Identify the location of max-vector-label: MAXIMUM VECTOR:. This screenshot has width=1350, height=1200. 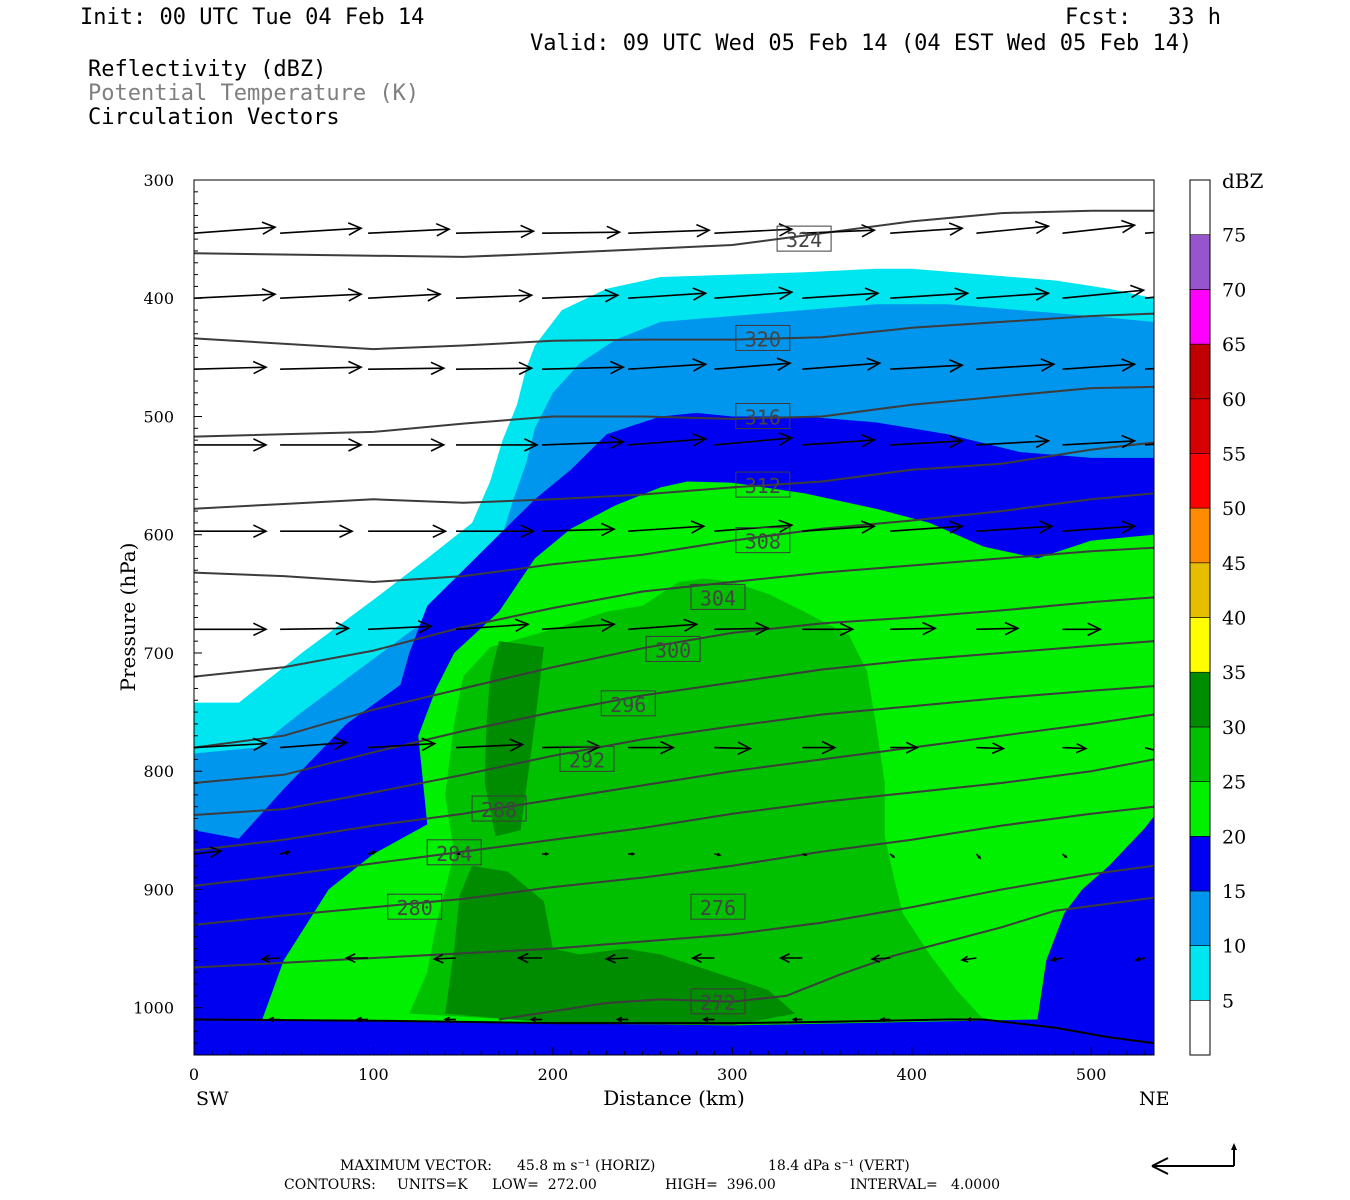
(416, 1166).